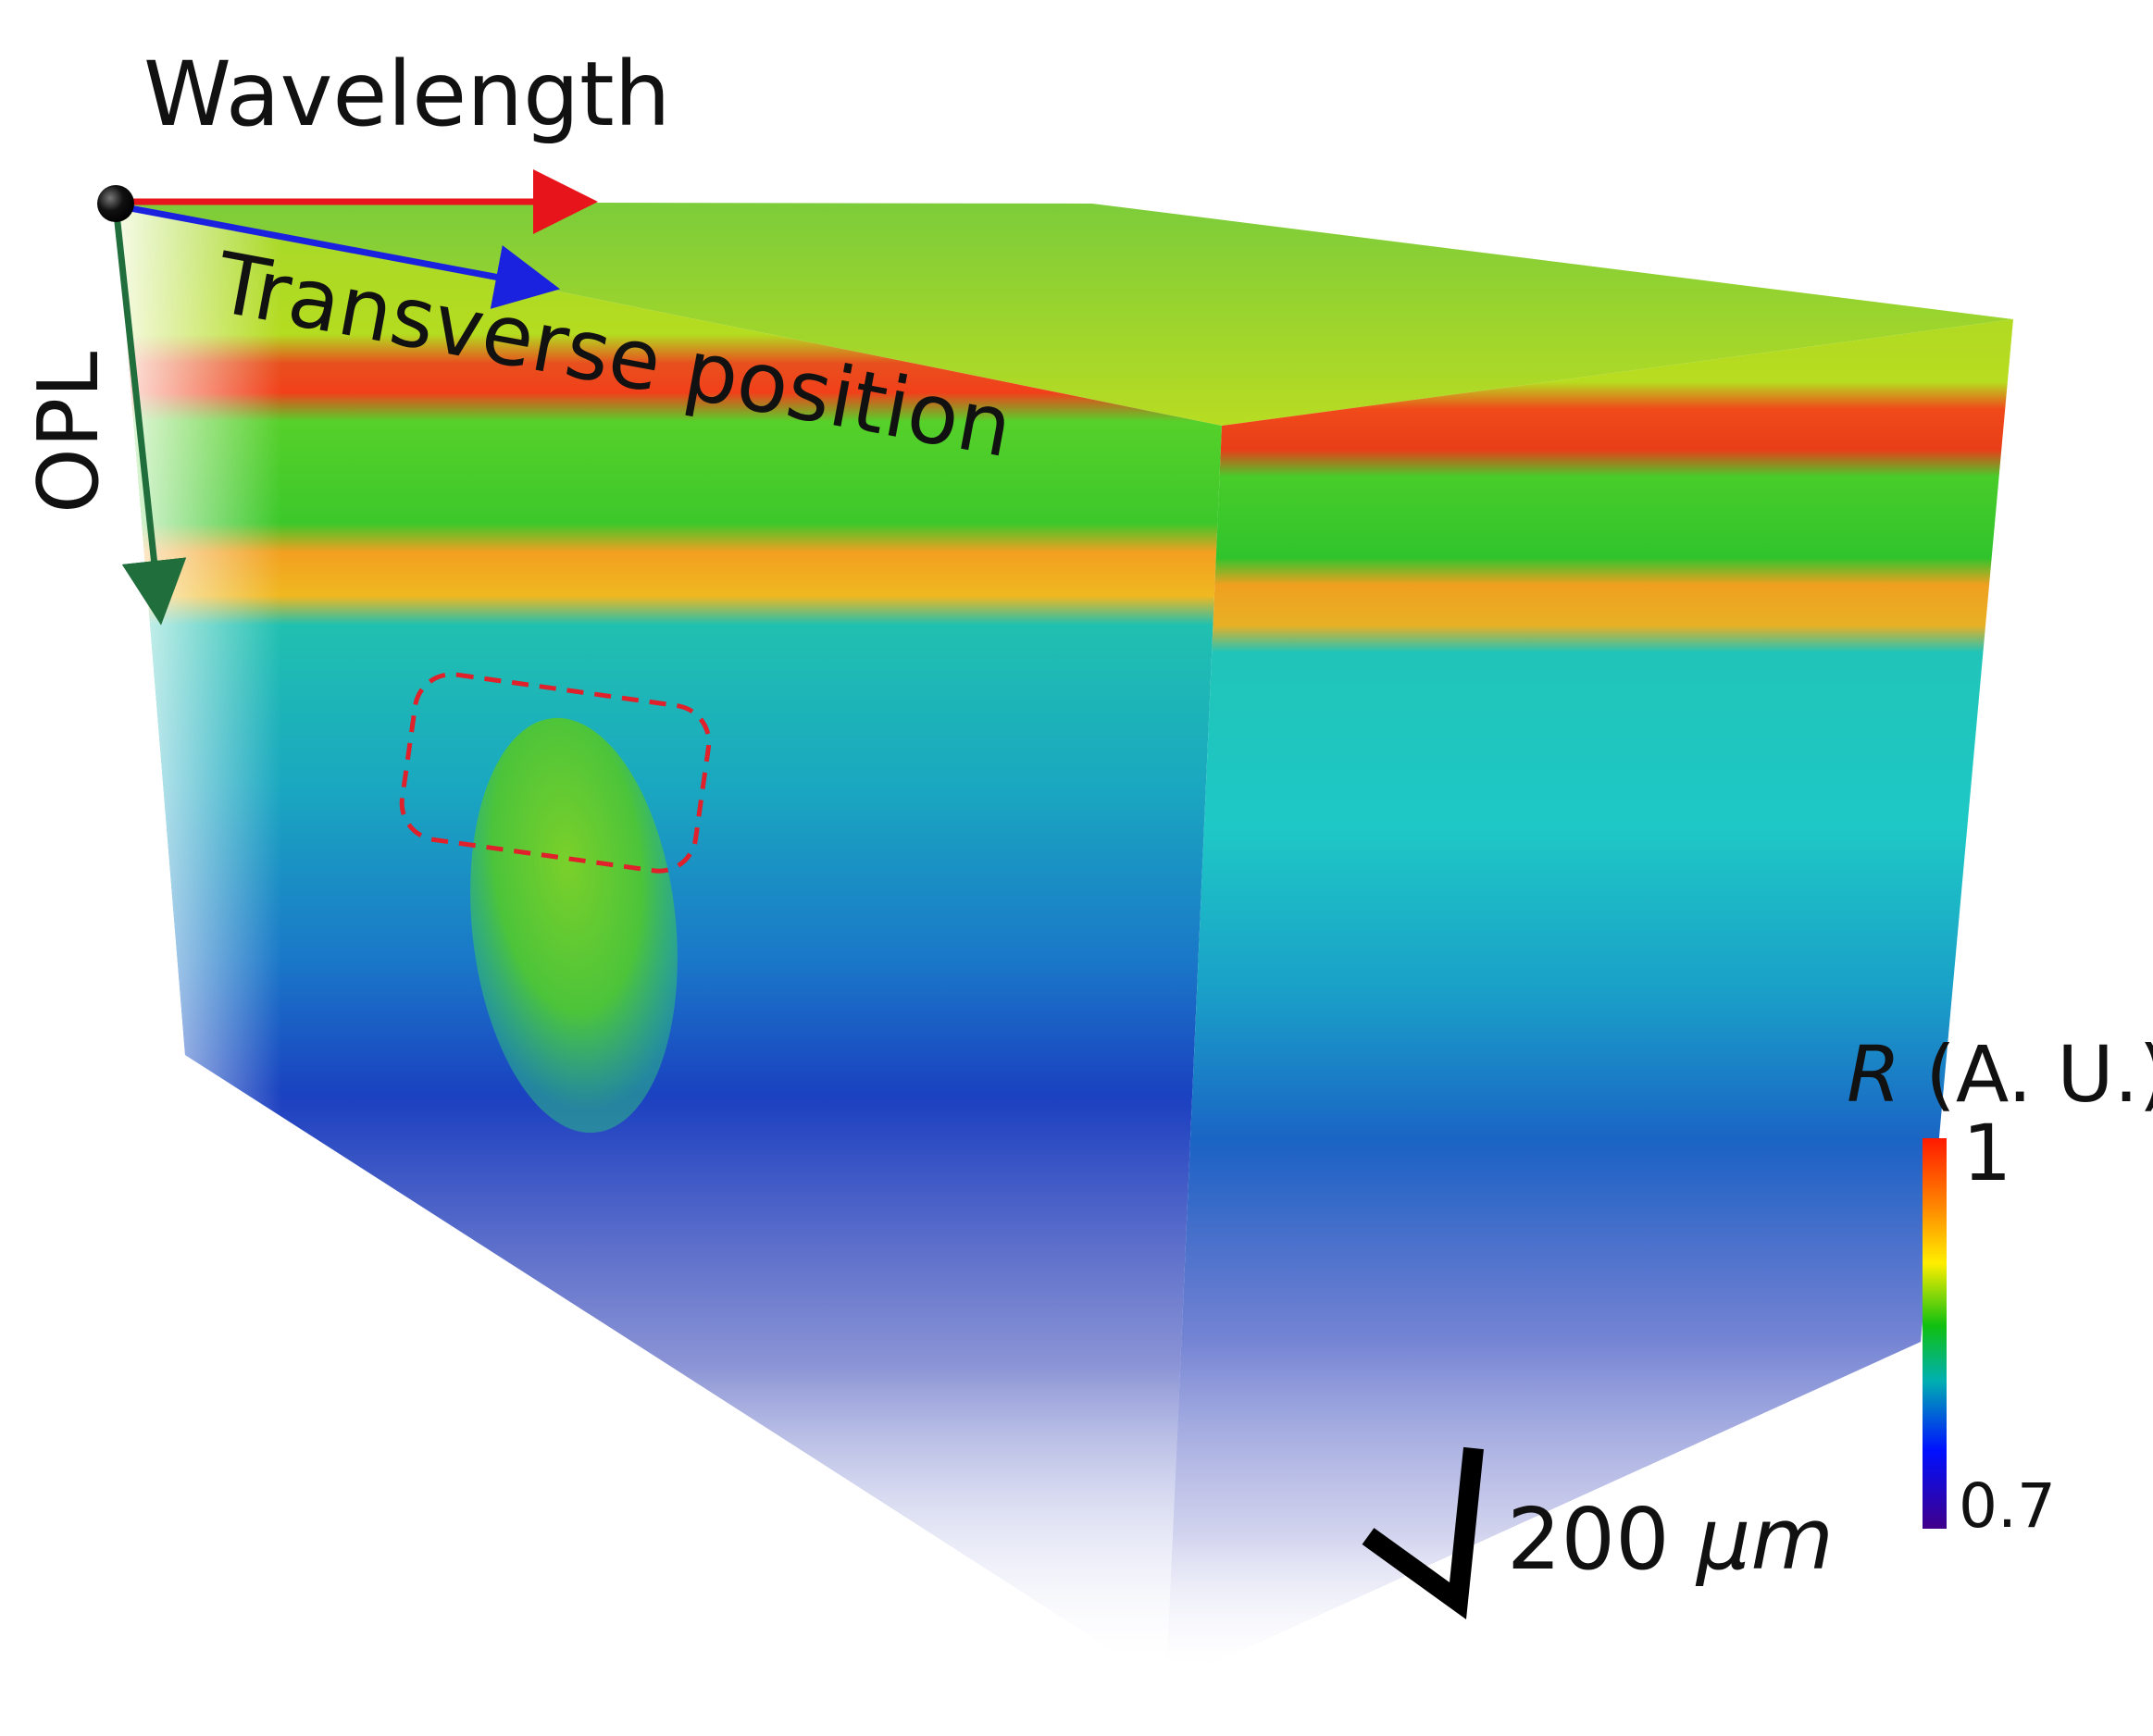 The width and height of the screenshot is (2153, 1736). I want to click on colorbar-min-label: 0.7, so click(2007, 1506).